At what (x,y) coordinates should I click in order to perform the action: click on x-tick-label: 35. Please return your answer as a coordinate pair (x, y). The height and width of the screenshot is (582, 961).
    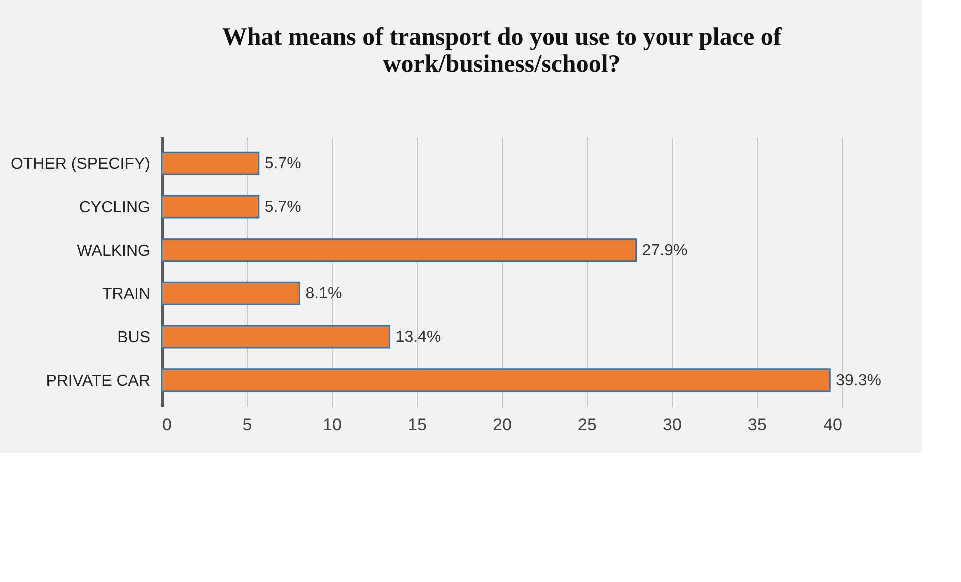
    Looking at the image, I should click on (757, 425).